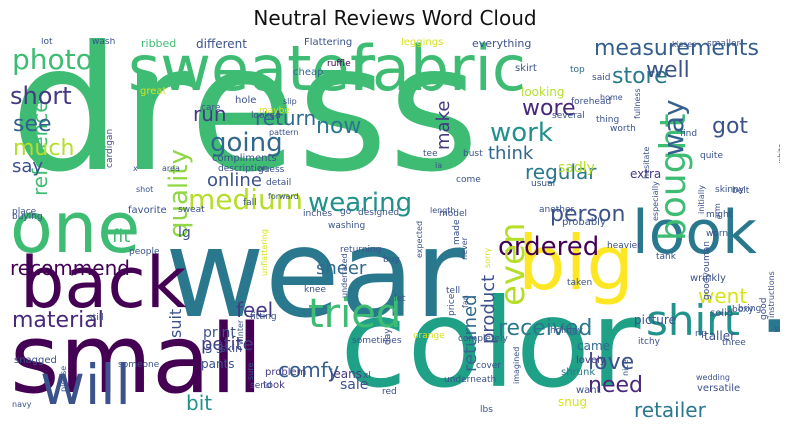 This screenshot has width=790, height=431. I want to click on cloud-word: skinny, so click(730, 190).